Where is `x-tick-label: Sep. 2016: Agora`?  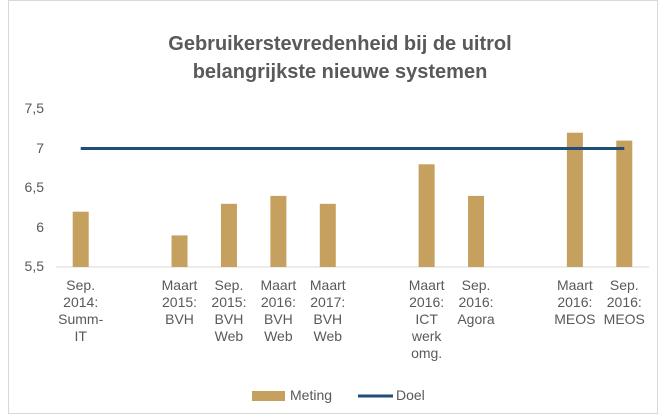 x-tick-label: Sep. 2016: Agora is located at coordinates (476, 302).